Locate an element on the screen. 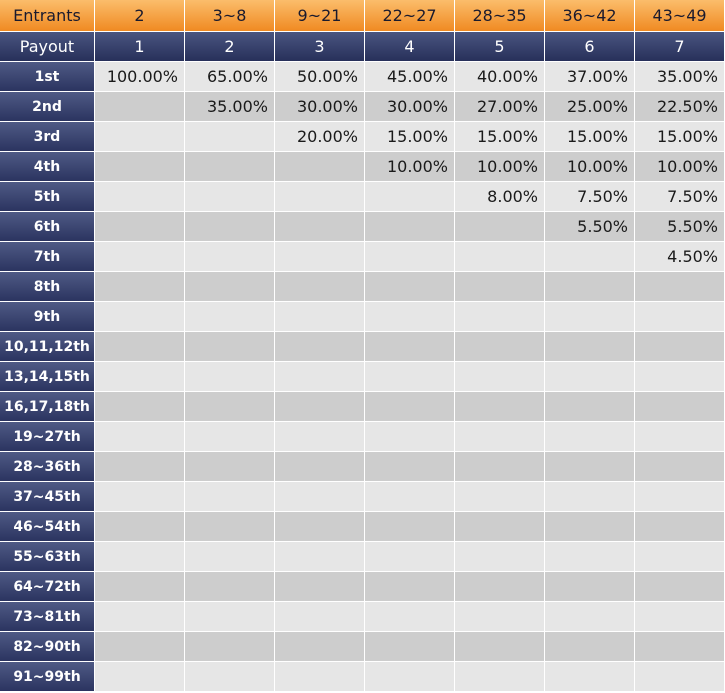  payout-percent-cell: 4.50% is located at coordinates (680, 257).